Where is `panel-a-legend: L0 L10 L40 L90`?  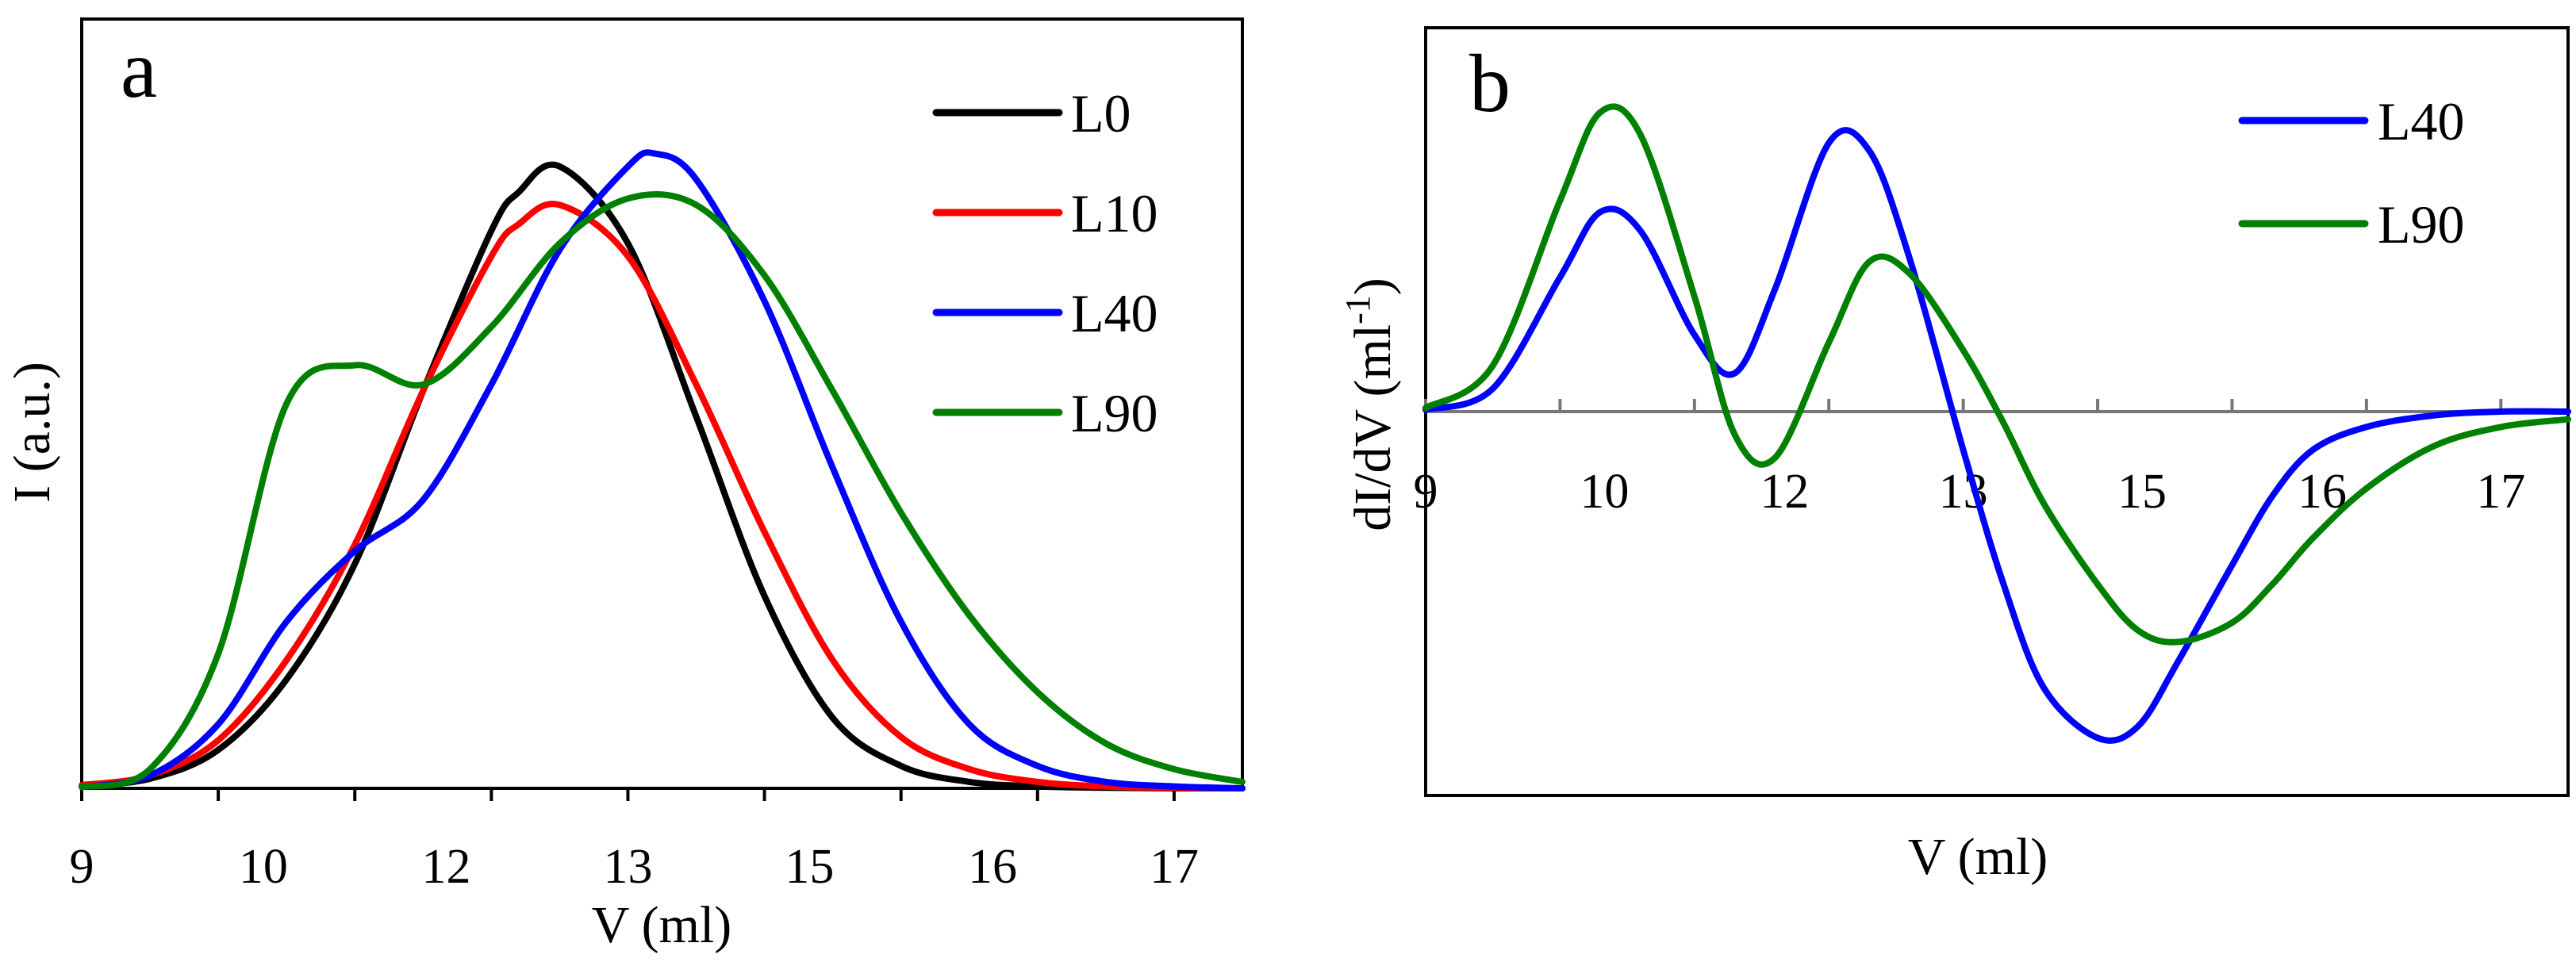 panel-a-legend: L0 L10 L40 L90 is located at coordinates (1045, 263).